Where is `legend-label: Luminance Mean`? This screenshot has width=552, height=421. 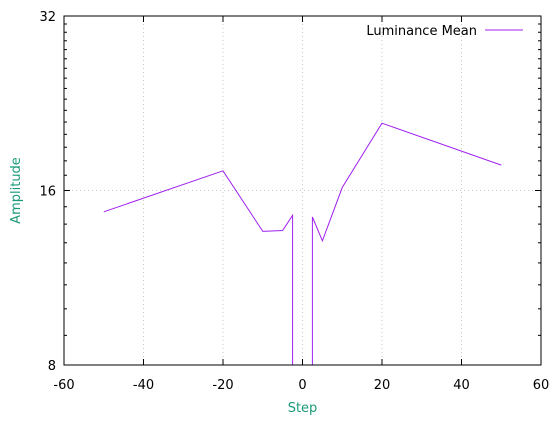
legend-label: Luminance Mean is located at coordinates (421, 31).